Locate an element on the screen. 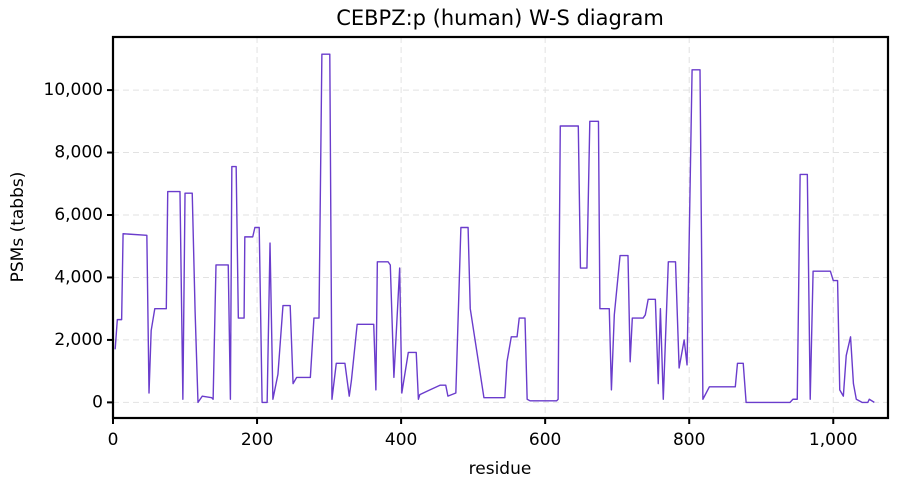  y-tick-label: 10,000 is located at coordinates (73, 90).